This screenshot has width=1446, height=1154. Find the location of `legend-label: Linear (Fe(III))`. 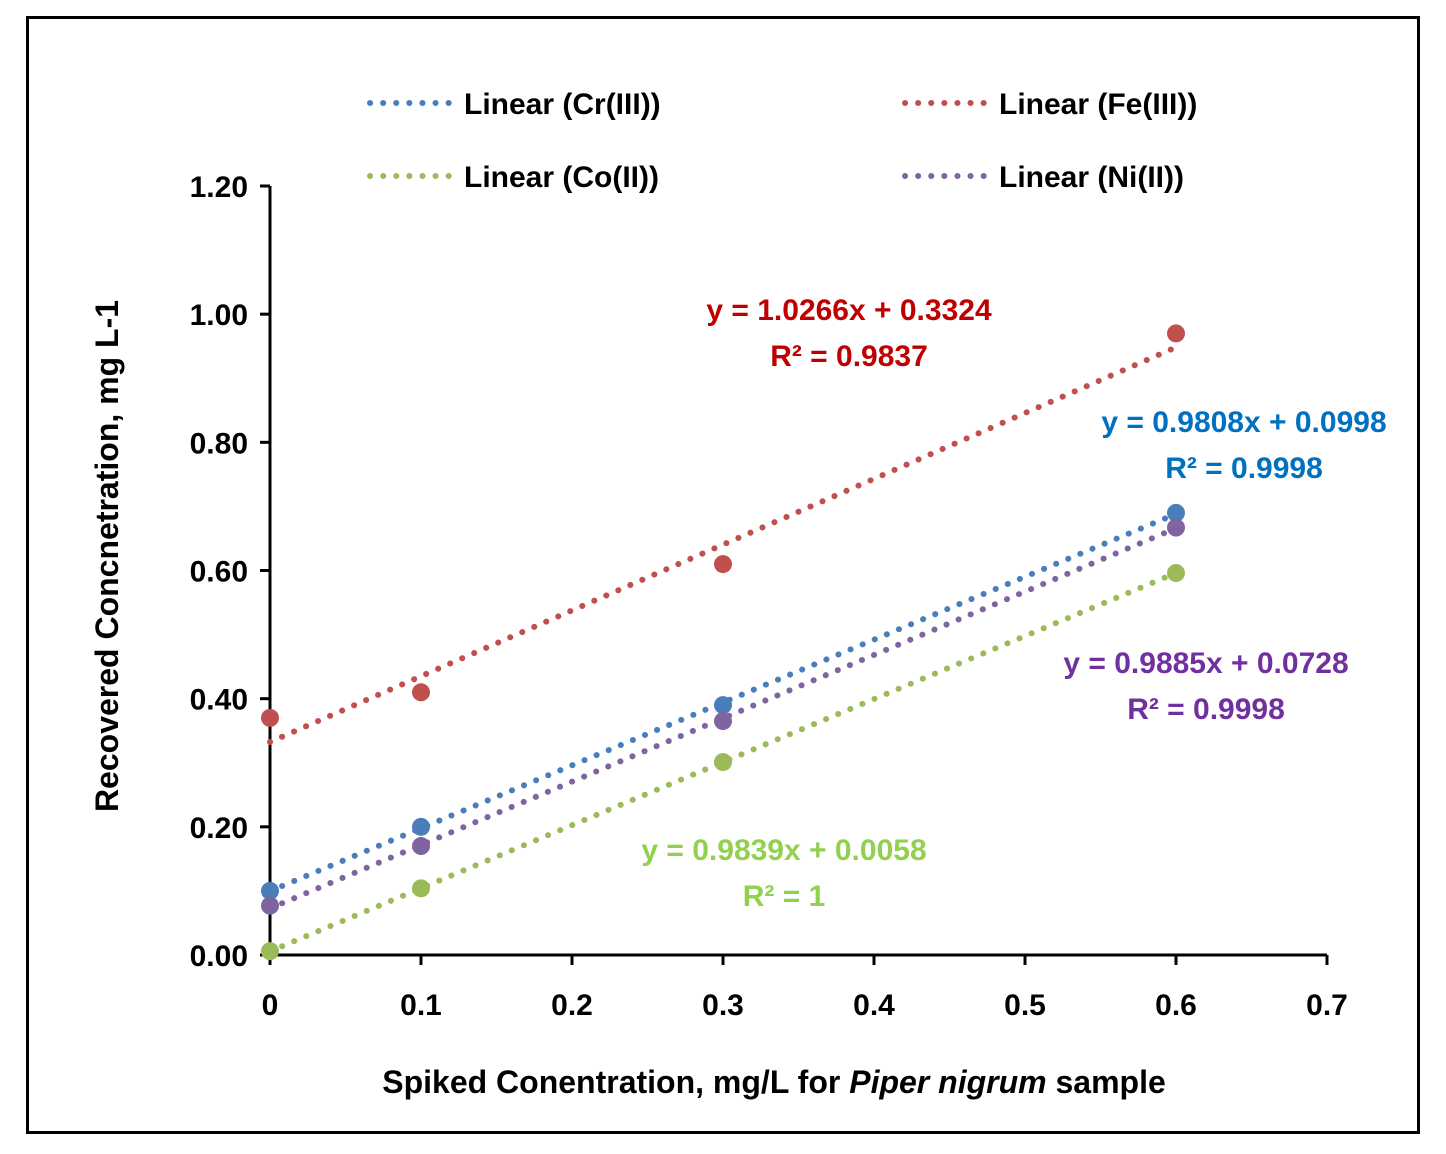

legend-label: Linear (Fe(III)) is located at coordinates (1098, 104).